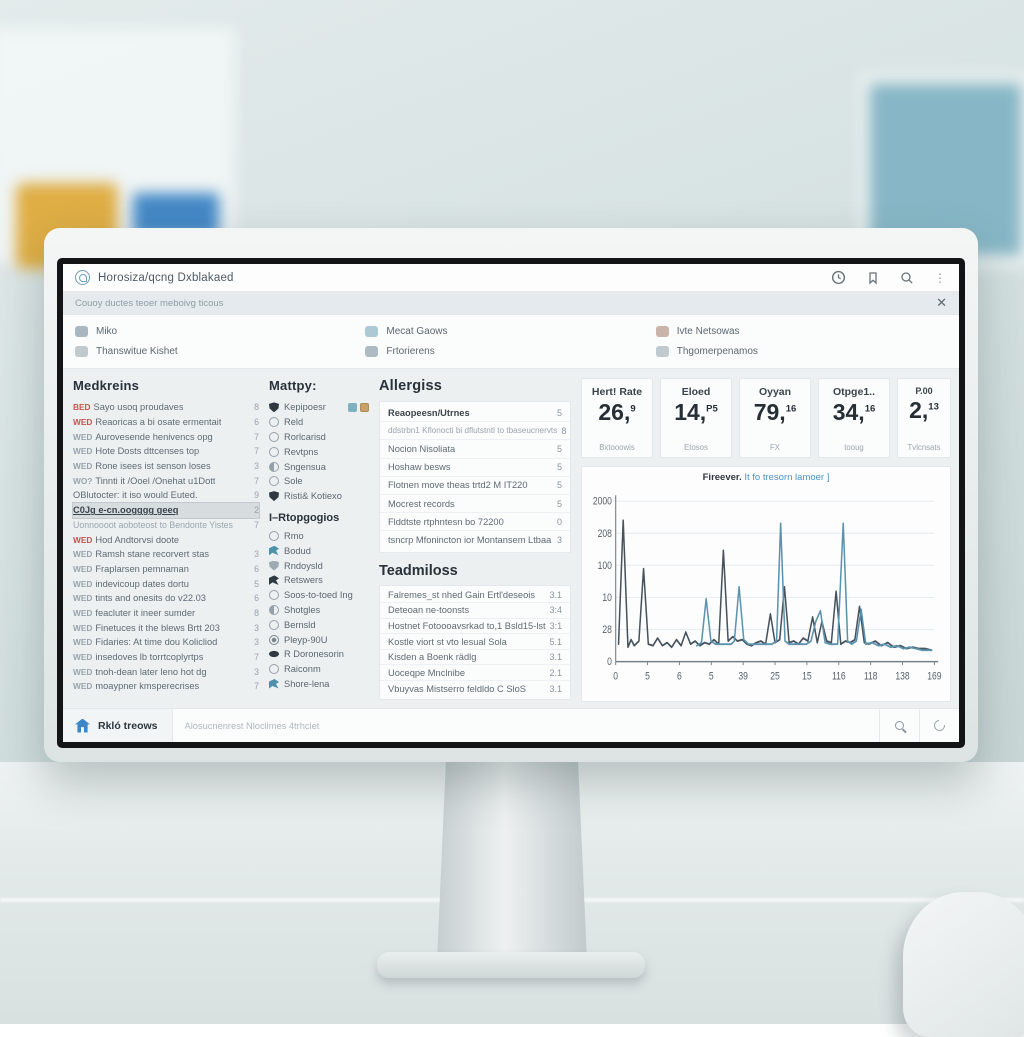 Image resolution: width=1024 pixels, height=1037 pixels. What do you see at coordinates (254, 672) in the screenshot?
I see `medication-count: 3` at bounding box center [254, 672].